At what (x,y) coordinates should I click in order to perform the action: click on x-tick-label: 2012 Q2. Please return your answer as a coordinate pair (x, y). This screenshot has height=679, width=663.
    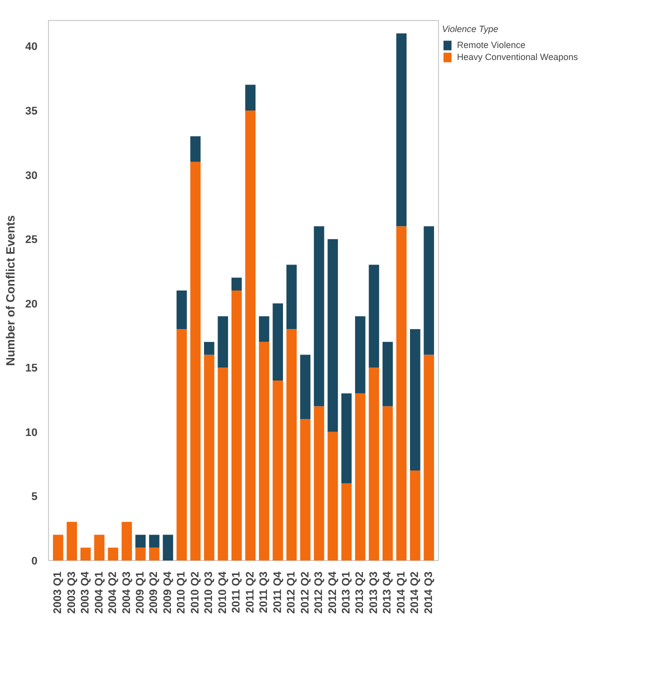
    Looking at the image, I should click on (305, 592).